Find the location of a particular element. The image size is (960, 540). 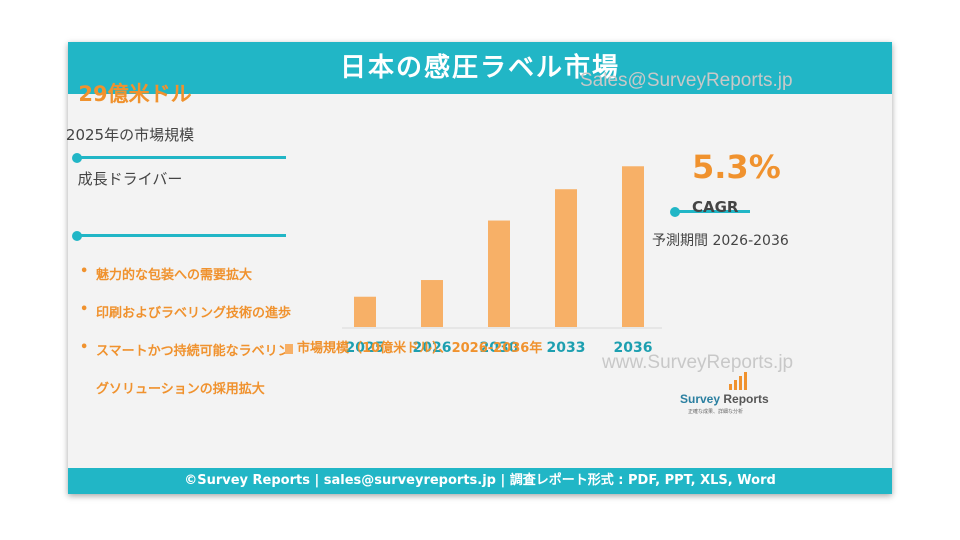

driver-item: 印刷およびラベリング技術の進歩 is located at coordinates (194, 313).